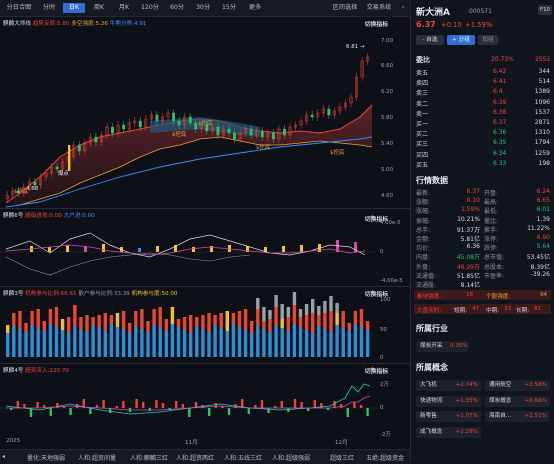  Describe the element at coordinates (482, 133) in the screenshot. I see `bid-row: 买二 6.36 1310` at that location.